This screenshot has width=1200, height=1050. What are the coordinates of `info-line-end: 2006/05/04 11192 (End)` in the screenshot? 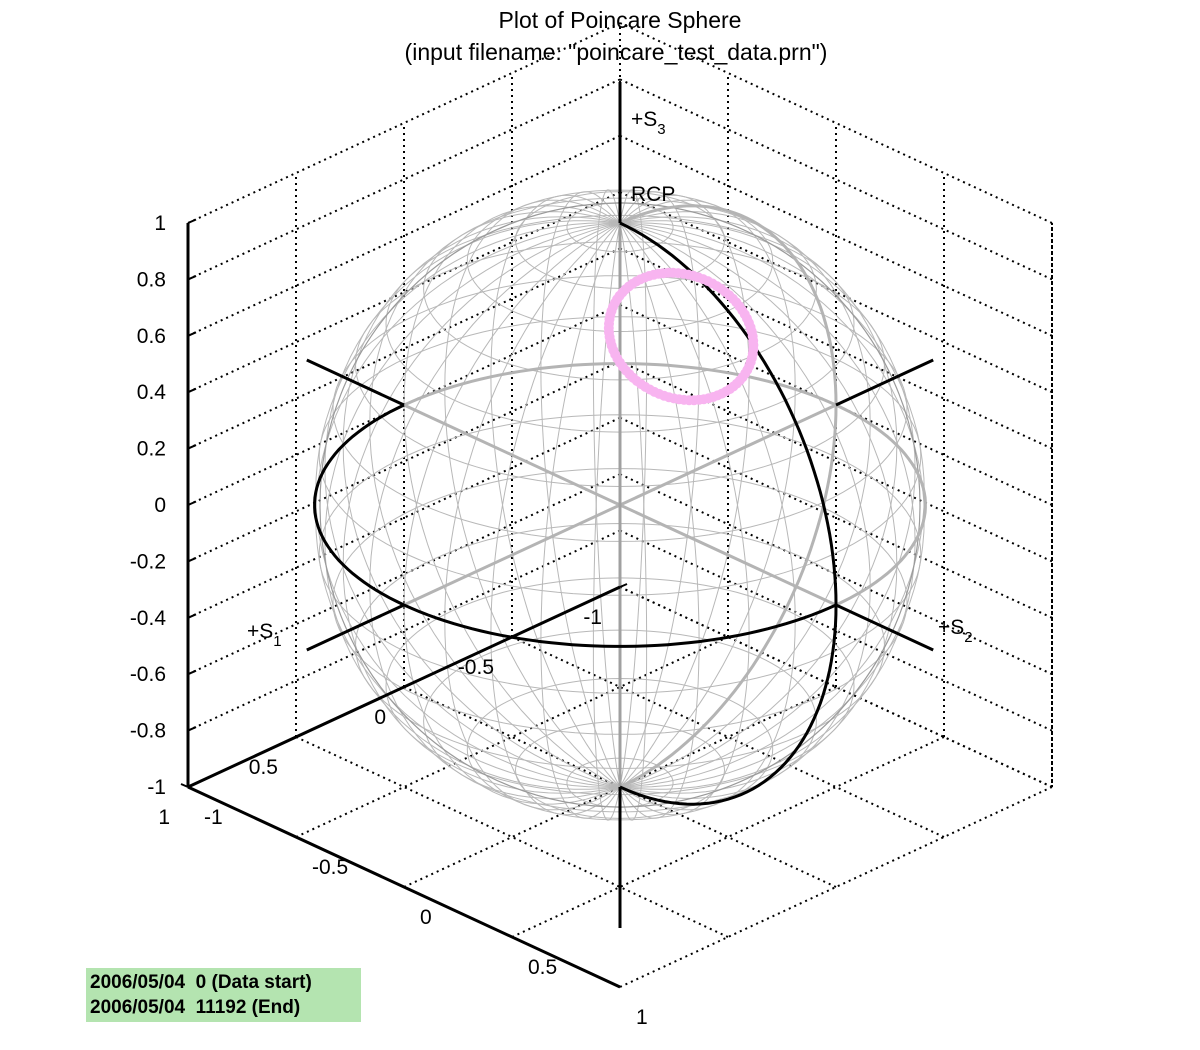 It's located at (195, 1007).